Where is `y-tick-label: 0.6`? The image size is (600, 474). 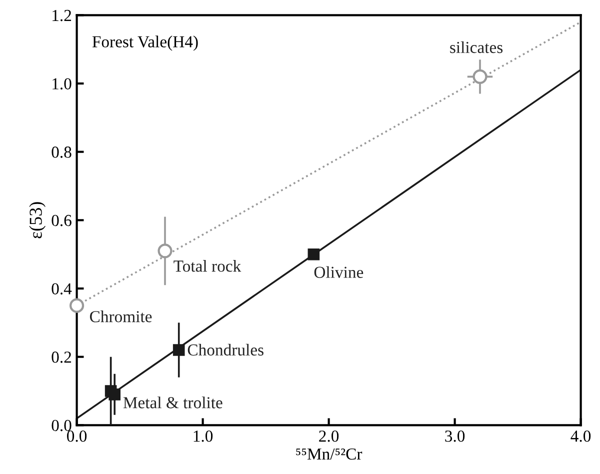
y-tick-label: 0.6 is located at coordinates (62, 220).